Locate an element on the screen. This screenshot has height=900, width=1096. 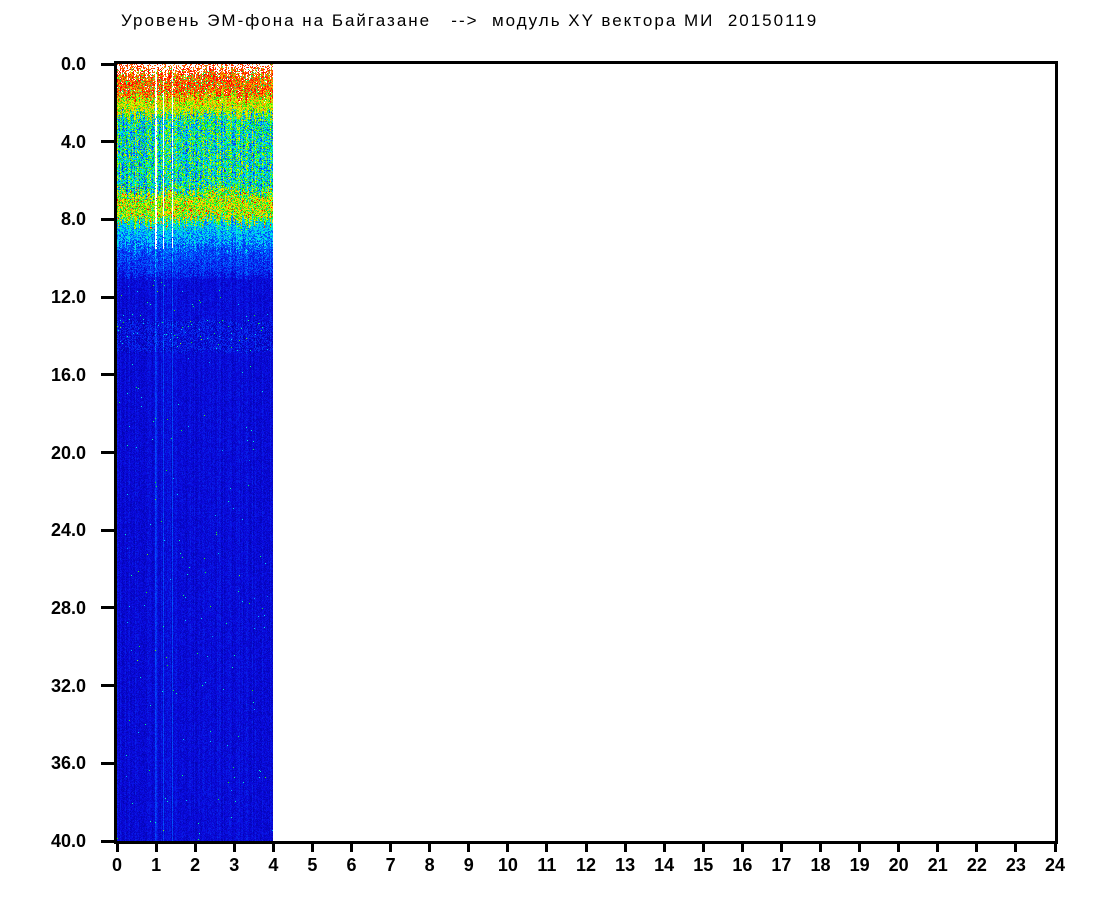
x-axis-tick-label: 6 is located at coordinates (351, 865).